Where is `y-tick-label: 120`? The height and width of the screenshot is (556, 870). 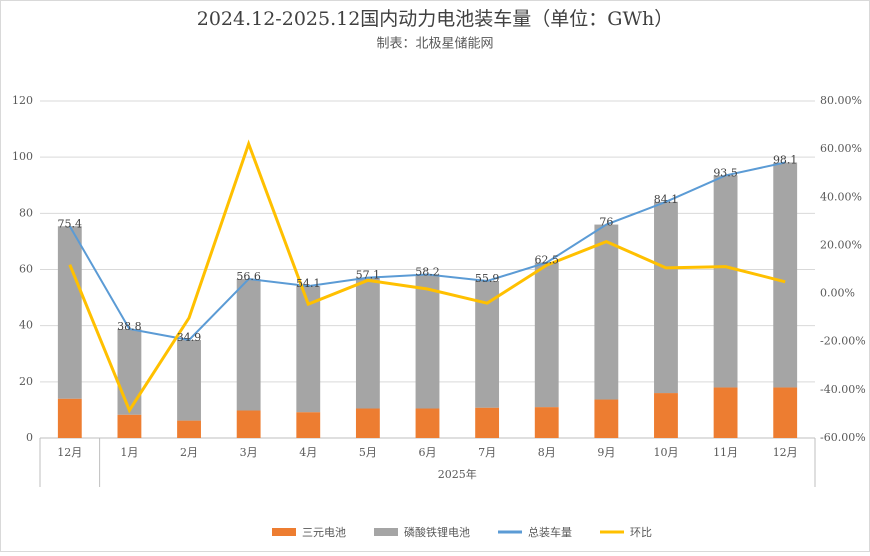
y-tick-label: 120 is located at coordinates (22, 100).